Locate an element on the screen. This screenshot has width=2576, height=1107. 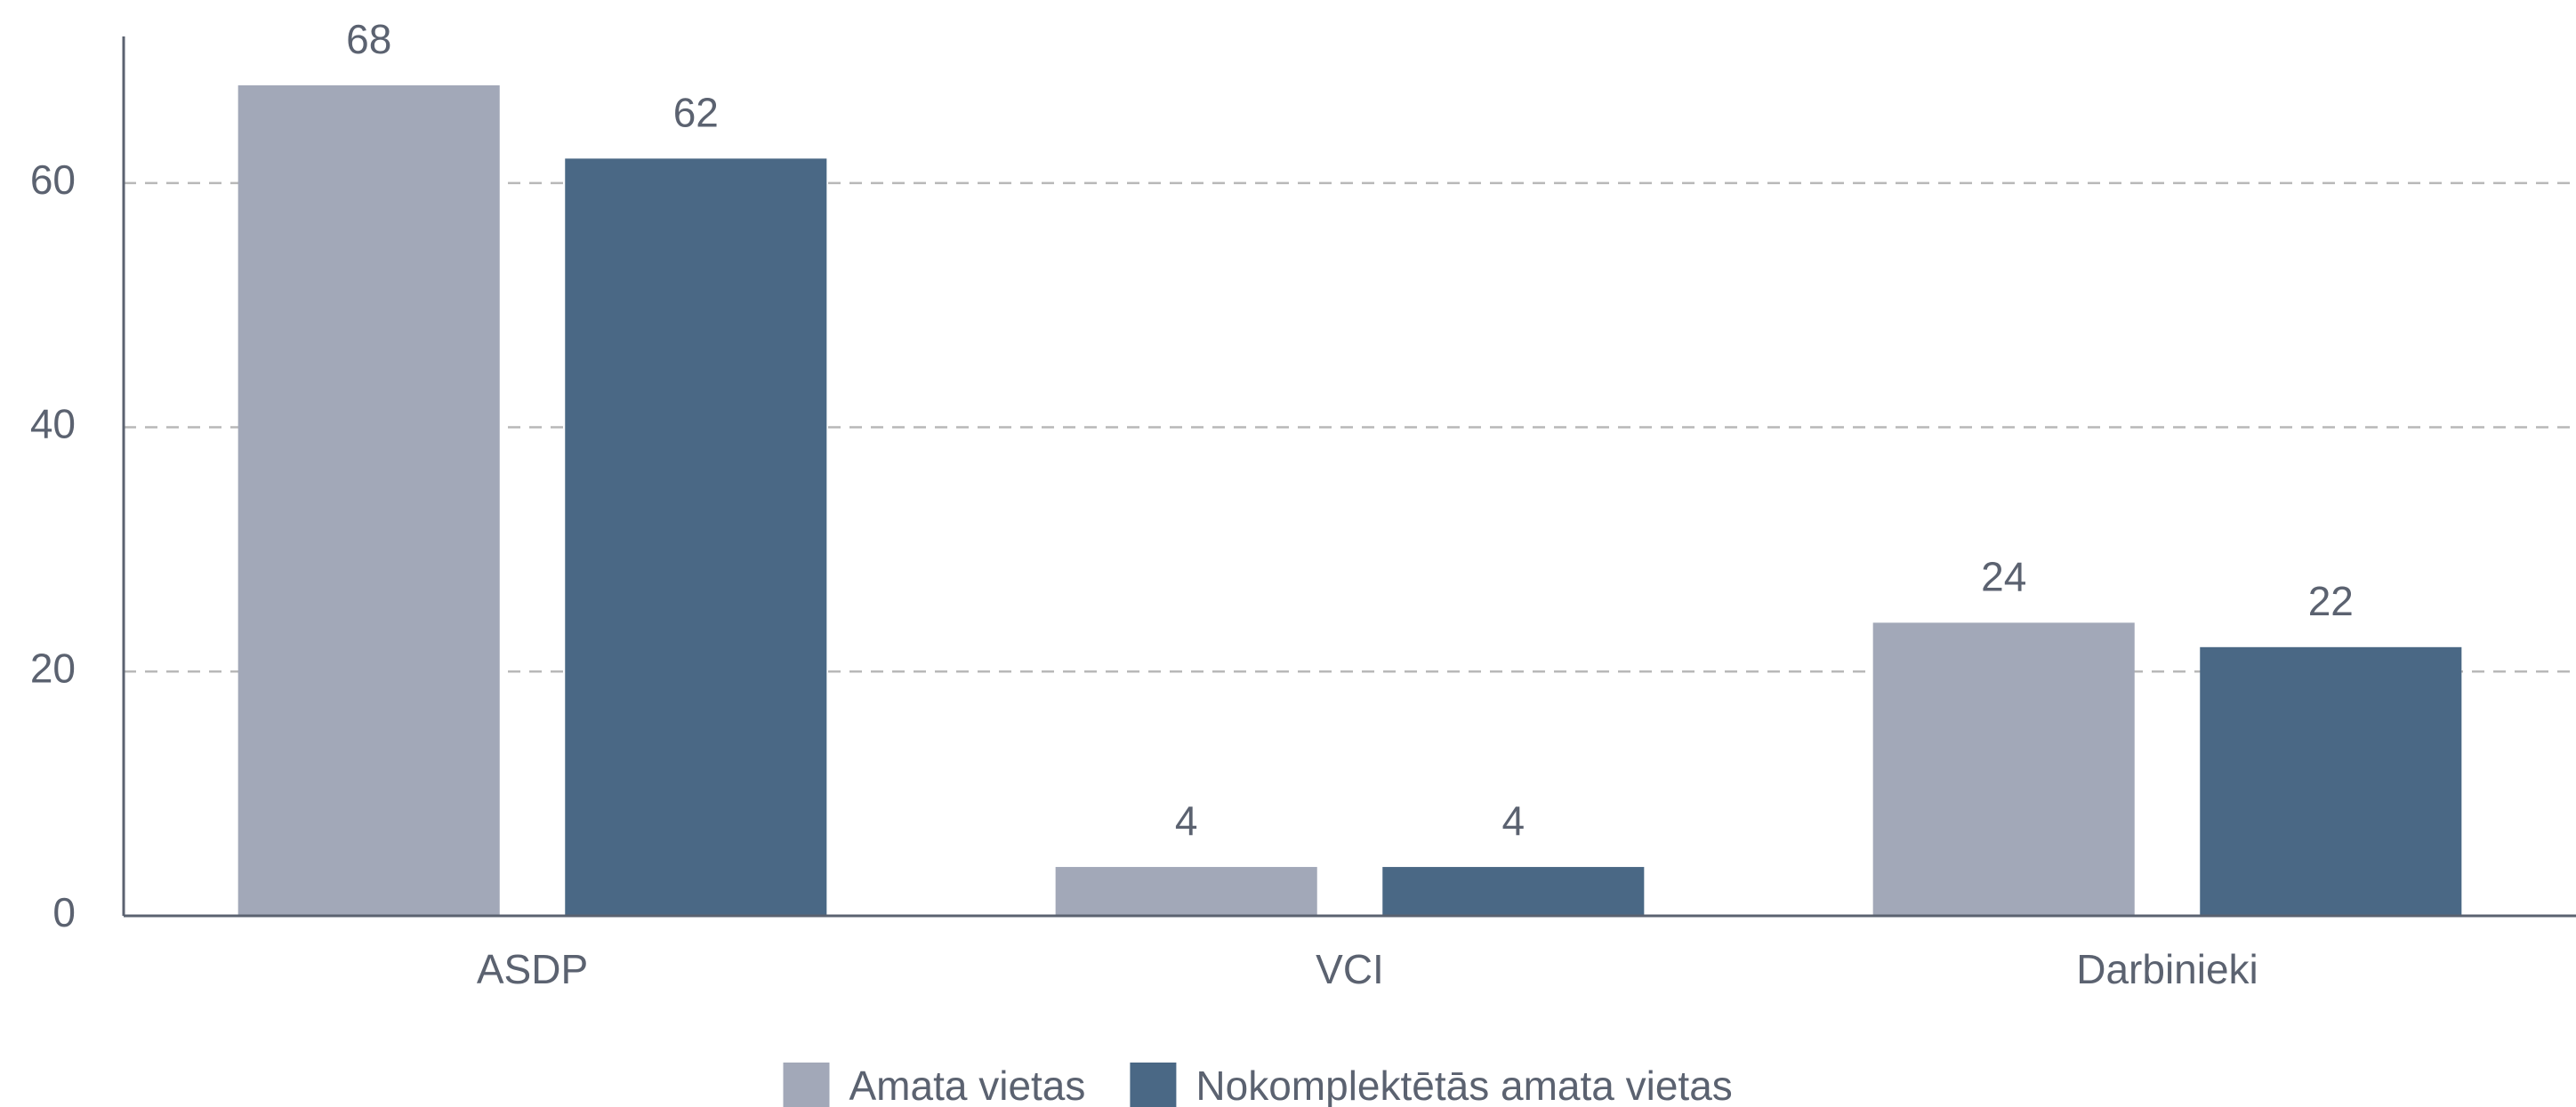
y-tick-label: 0 is located at coordinates (64, 912).